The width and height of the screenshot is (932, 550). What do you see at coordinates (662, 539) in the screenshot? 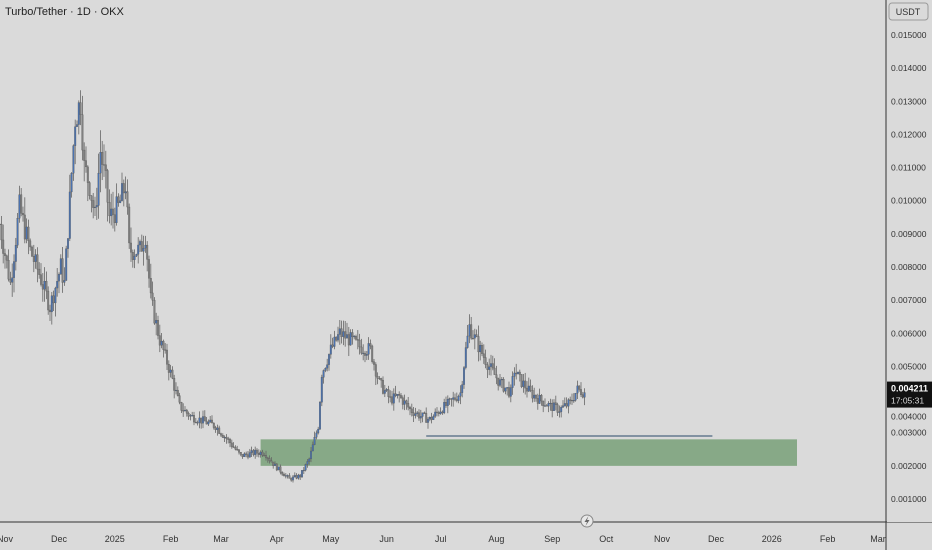
I see `x-tick-label: Nov` at bounding box center [662, 539].